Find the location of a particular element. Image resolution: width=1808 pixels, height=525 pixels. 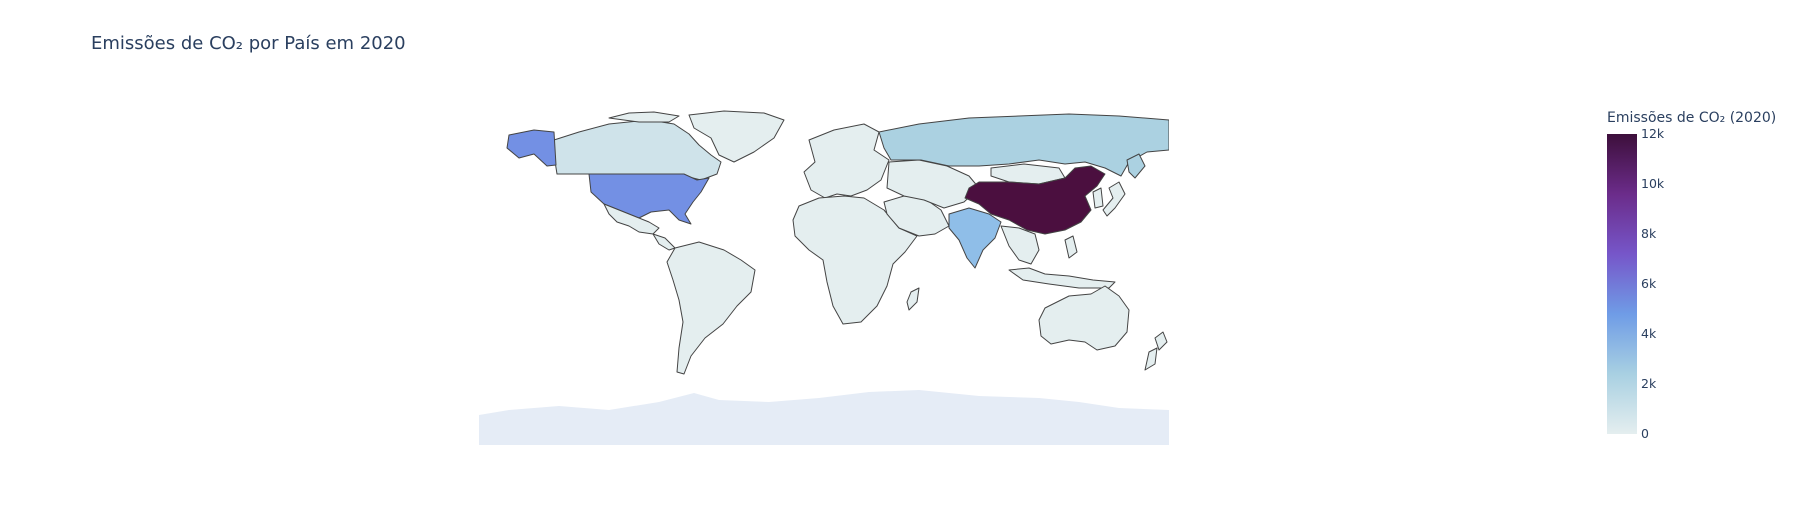

colorbar-tick-label: 12k is located at coordinates (1653, 133).